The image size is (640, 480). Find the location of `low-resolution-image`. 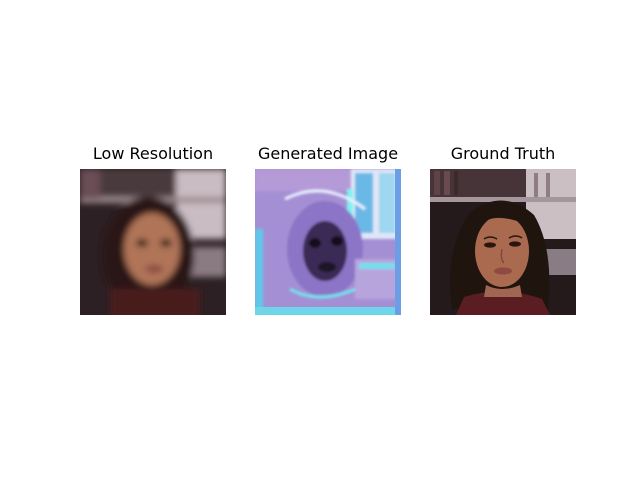

low-resolution-image is located at coordinates (153, 242).